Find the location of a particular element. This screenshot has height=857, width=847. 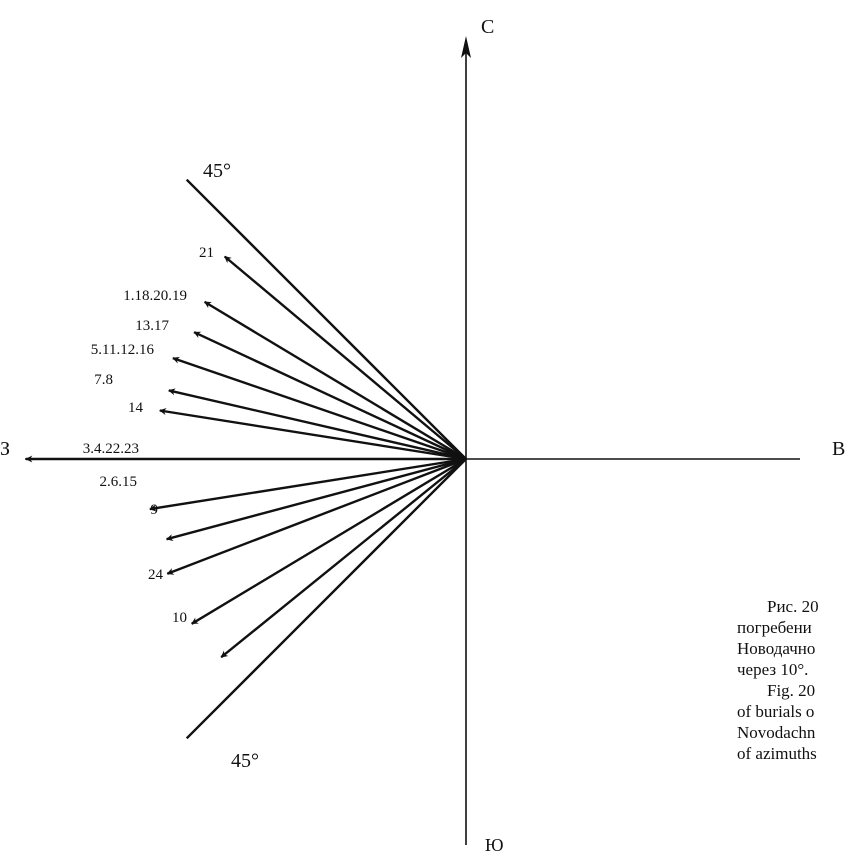

caption-line: Рис. 20 is located at coordinates (793, 606).